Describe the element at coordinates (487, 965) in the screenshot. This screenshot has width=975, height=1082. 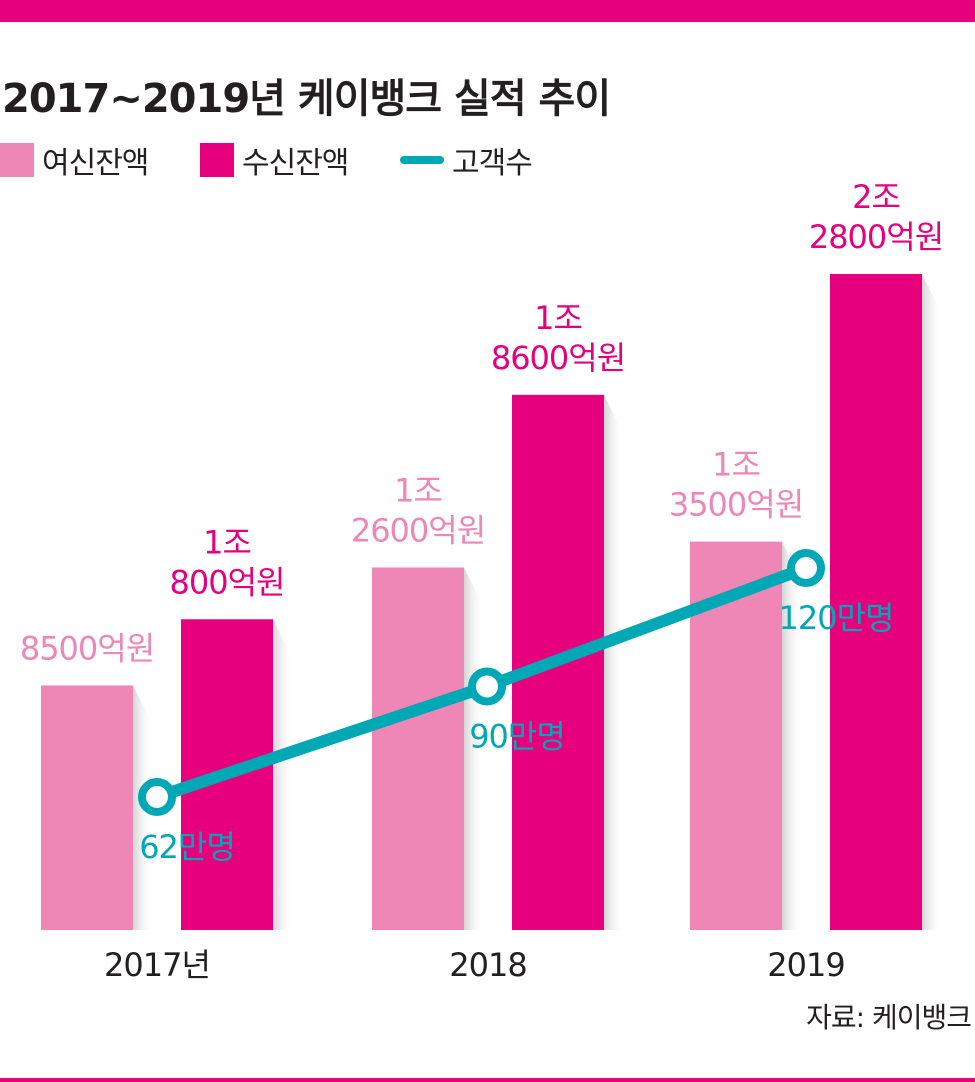
I see `x-tick-label-2: 2018` at that location.